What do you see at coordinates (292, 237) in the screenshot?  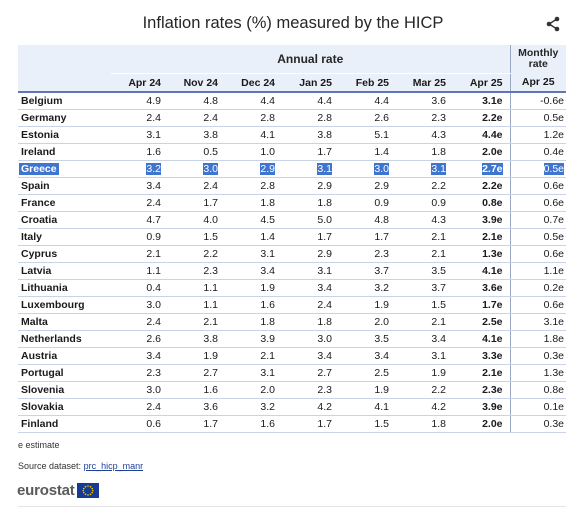 I see `table-row: Italy 0.9 1.5 1.4 1.7 1.7 2.1 2.1e 0.5e` at bounding box center [292, 237].